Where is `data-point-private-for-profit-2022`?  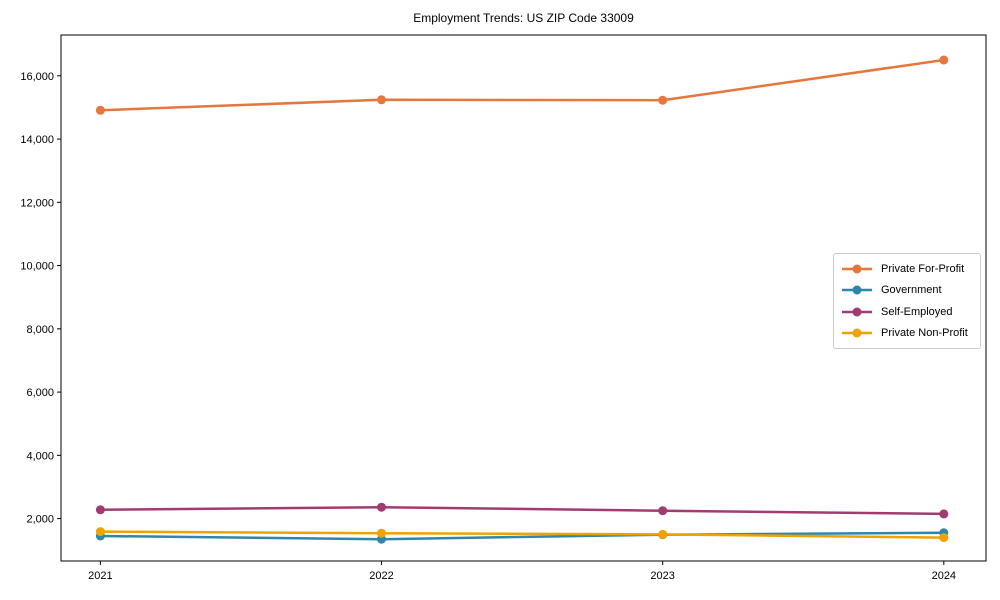
data-point-private-for-profit-2022 is located at coordinates (381, 100).